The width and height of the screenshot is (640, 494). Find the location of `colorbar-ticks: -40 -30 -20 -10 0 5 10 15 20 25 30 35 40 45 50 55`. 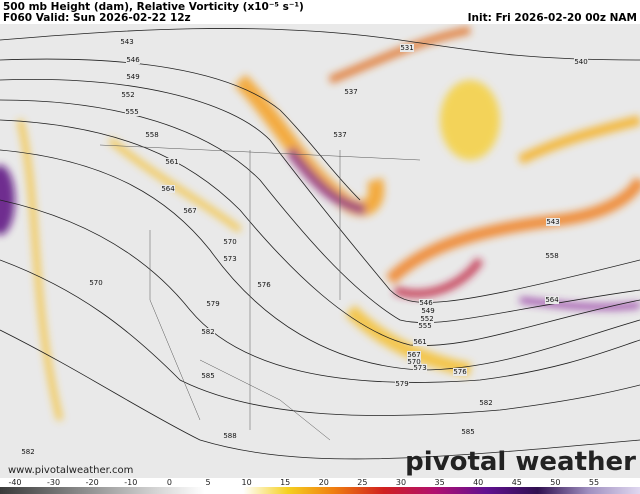

colorbar-ticks: -40 -30 -20 -10 0 5 10 15 20 25 30 35 40 45 50 55 is located at coordinates (303, 482).